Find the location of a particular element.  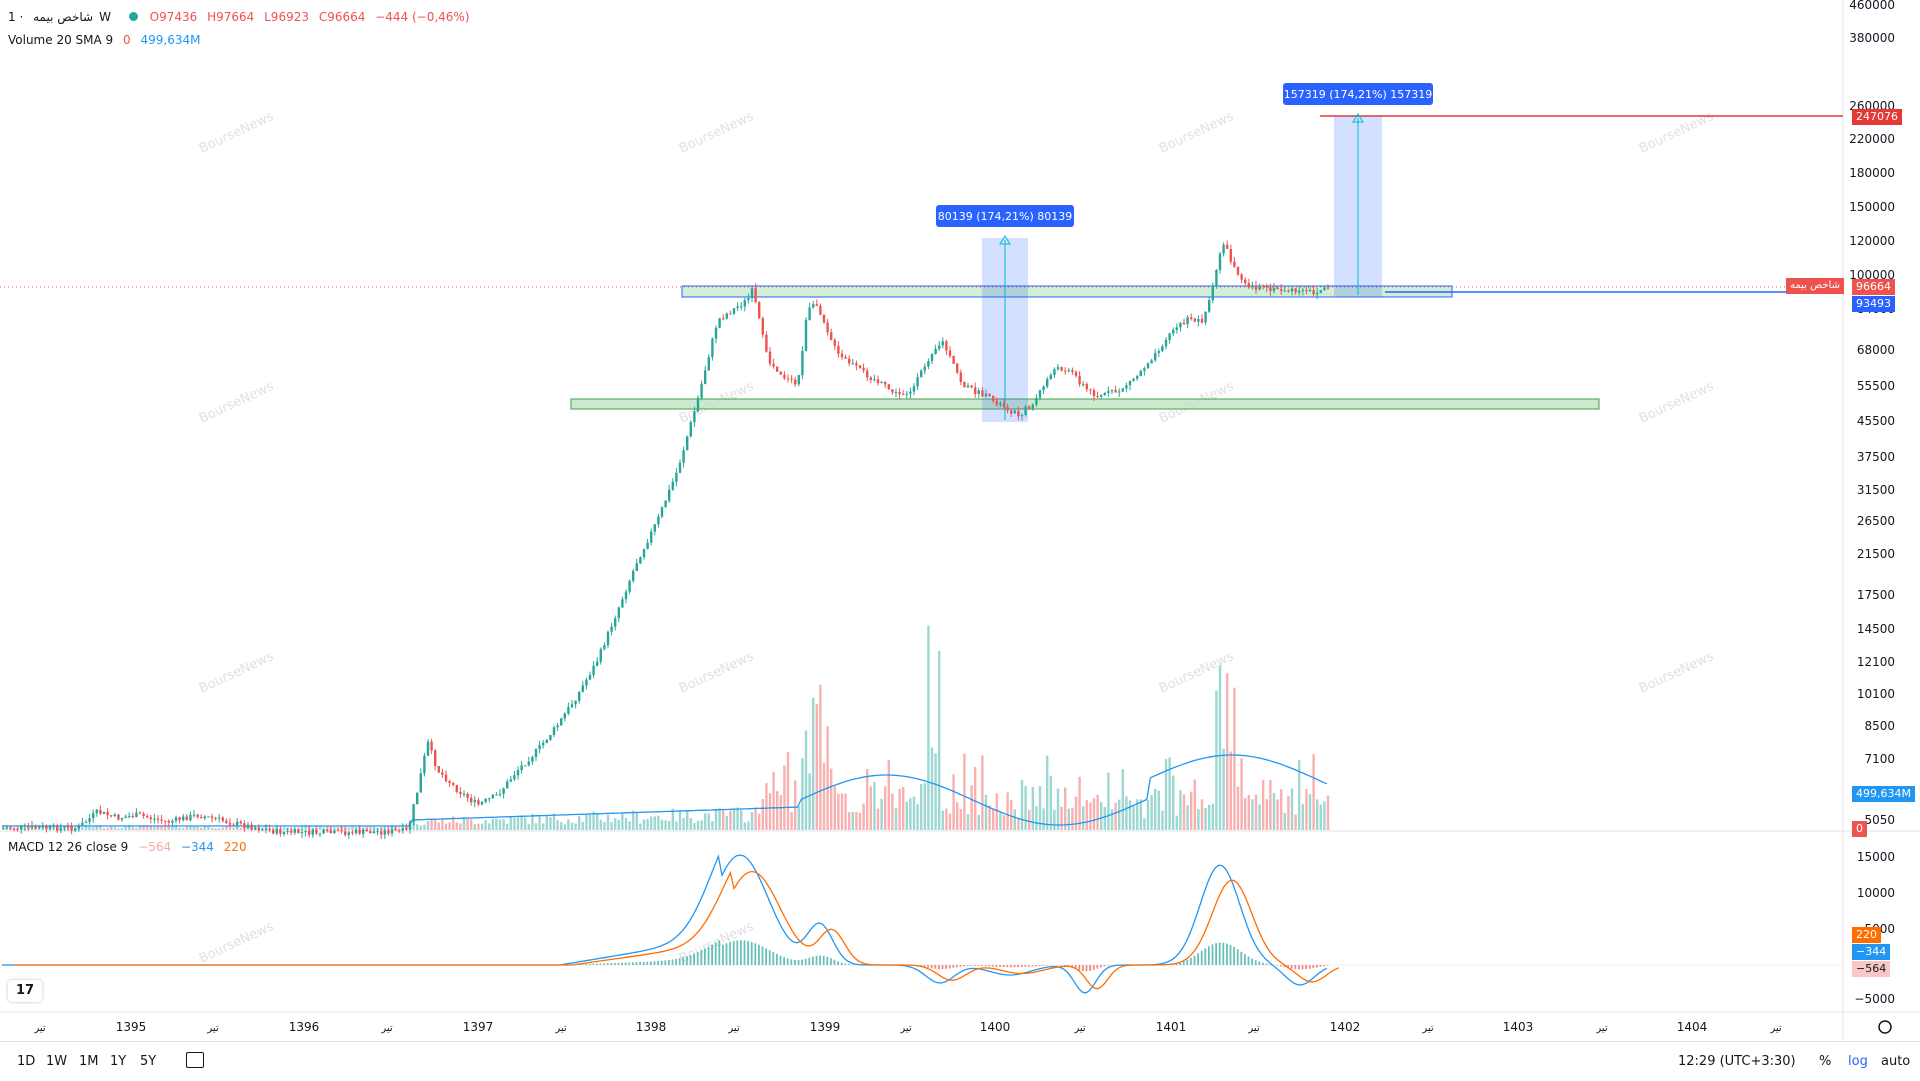

volume-value: 0 is located at coordinates (127, 40).